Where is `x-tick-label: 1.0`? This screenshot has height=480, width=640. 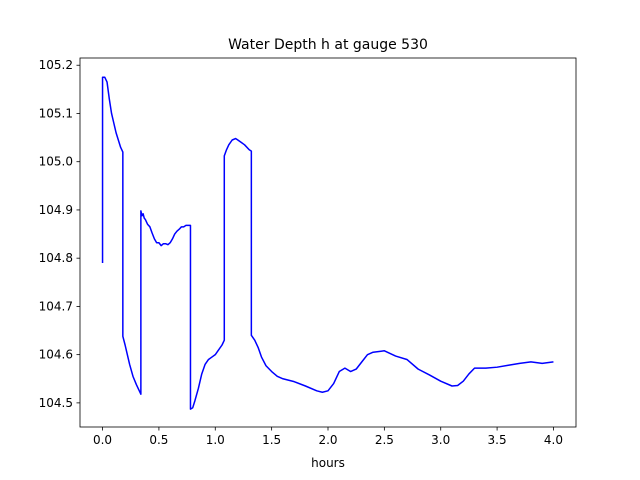
x-tick-label: 1.0 is located at coordinates (215, 440).